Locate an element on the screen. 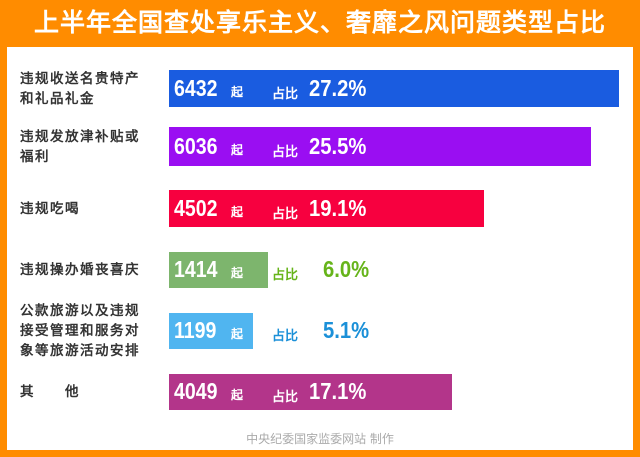  percent-label: 5.1% is located at coordinates (346, 330).